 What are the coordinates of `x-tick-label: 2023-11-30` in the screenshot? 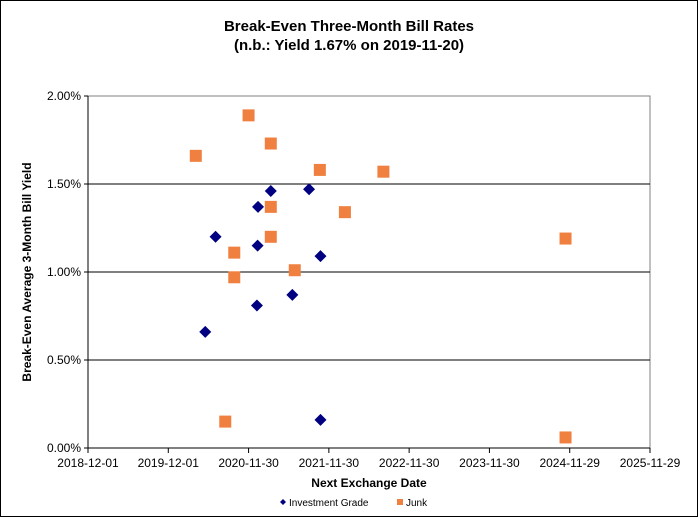 It's located at (489, 463).